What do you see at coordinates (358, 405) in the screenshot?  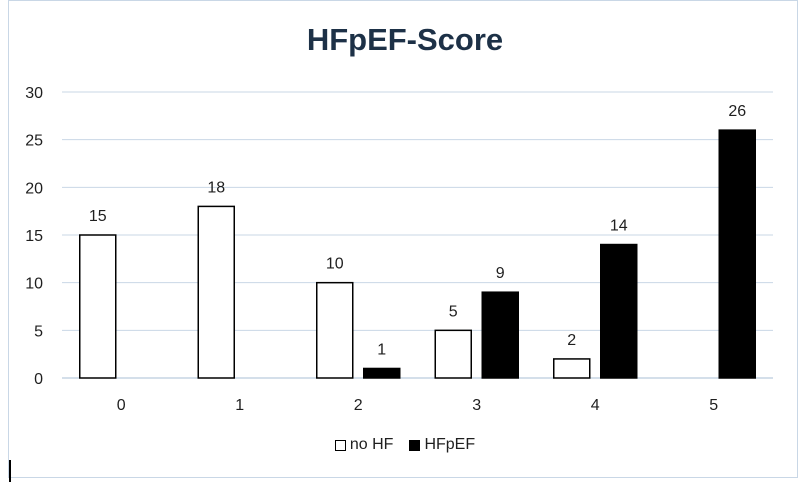 I see `x-tick-label-2: 2` at bounding box center [358, 405].